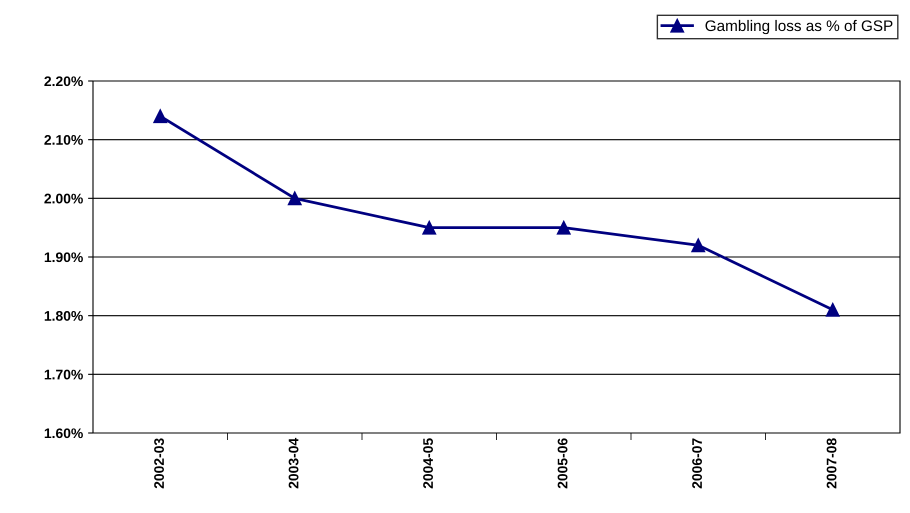 Image resolution: width=910 pixels, height=513 pixels. What do you see at coordinates (697, 463) in the screenshot?
I see `x-tick-label: 2006-07` at bounding box center [697, 463].